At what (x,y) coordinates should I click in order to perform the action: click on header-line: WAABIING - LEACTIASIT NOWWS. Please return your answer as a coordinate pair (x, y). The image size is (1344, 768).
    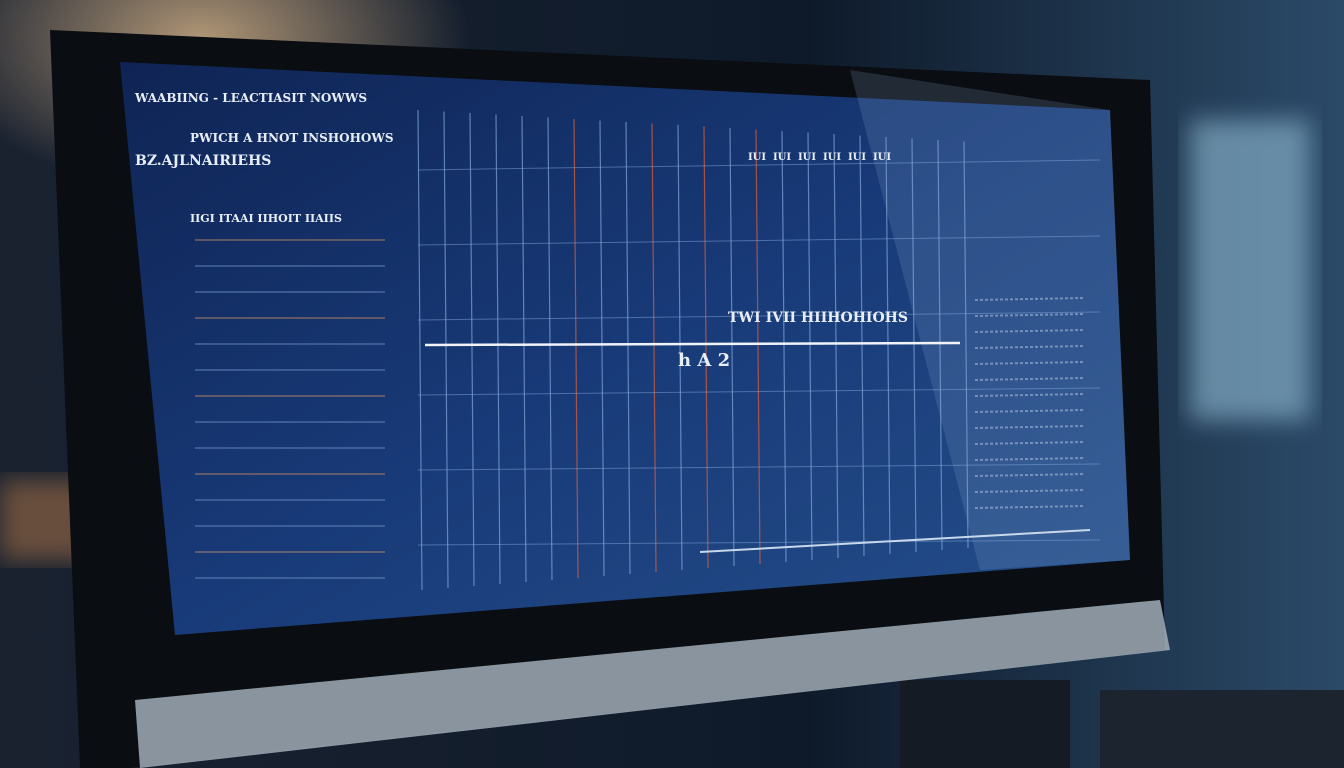
    Looking at the image, I should click on (250, 98).